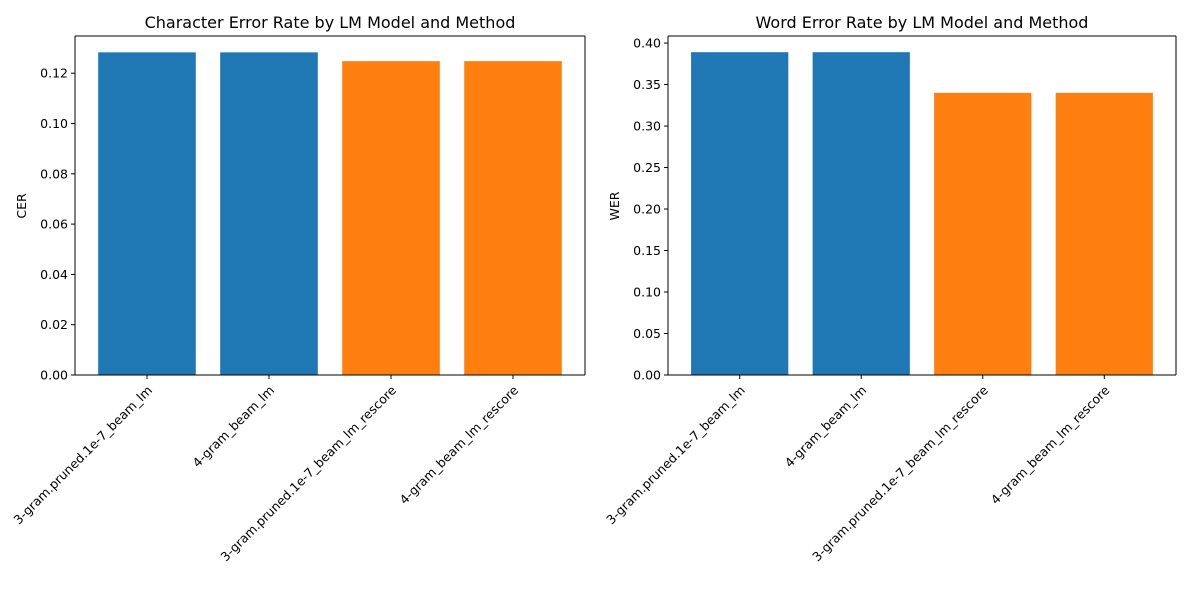  What do you see at coordinates (647, 333) in the screenshot?
I see `y-tick-label: 0.05` at bounding box center [647, 333].